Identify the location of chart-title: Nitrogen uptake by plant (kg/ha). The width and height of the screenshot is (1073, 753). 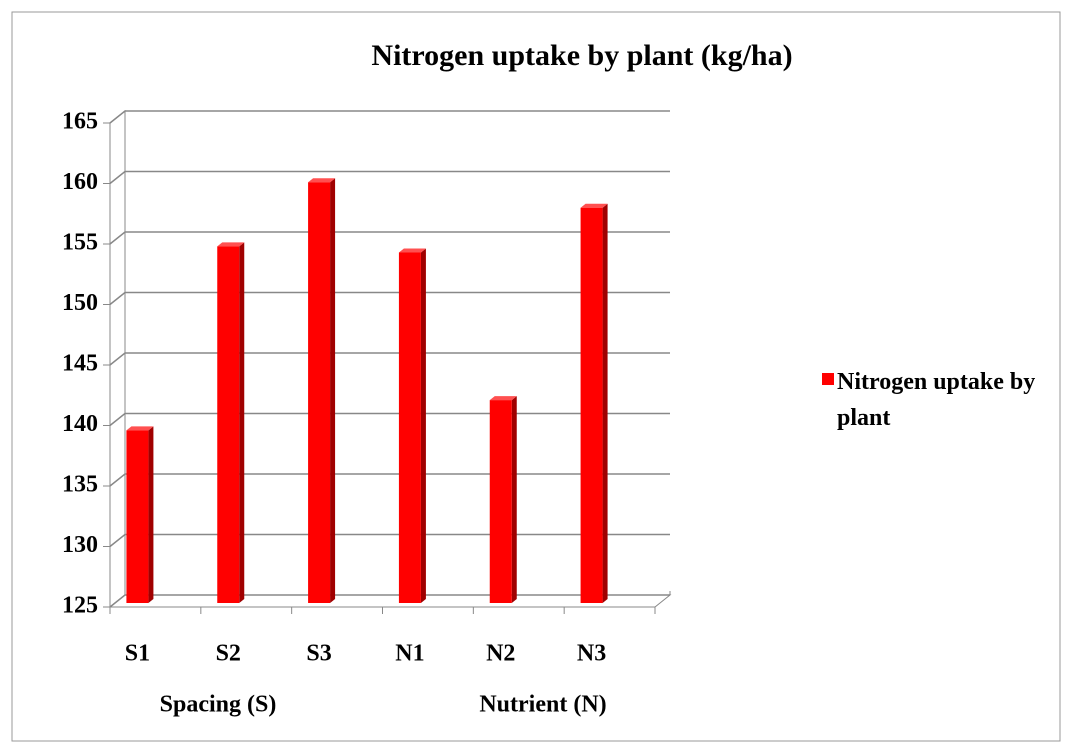
(581, 55).